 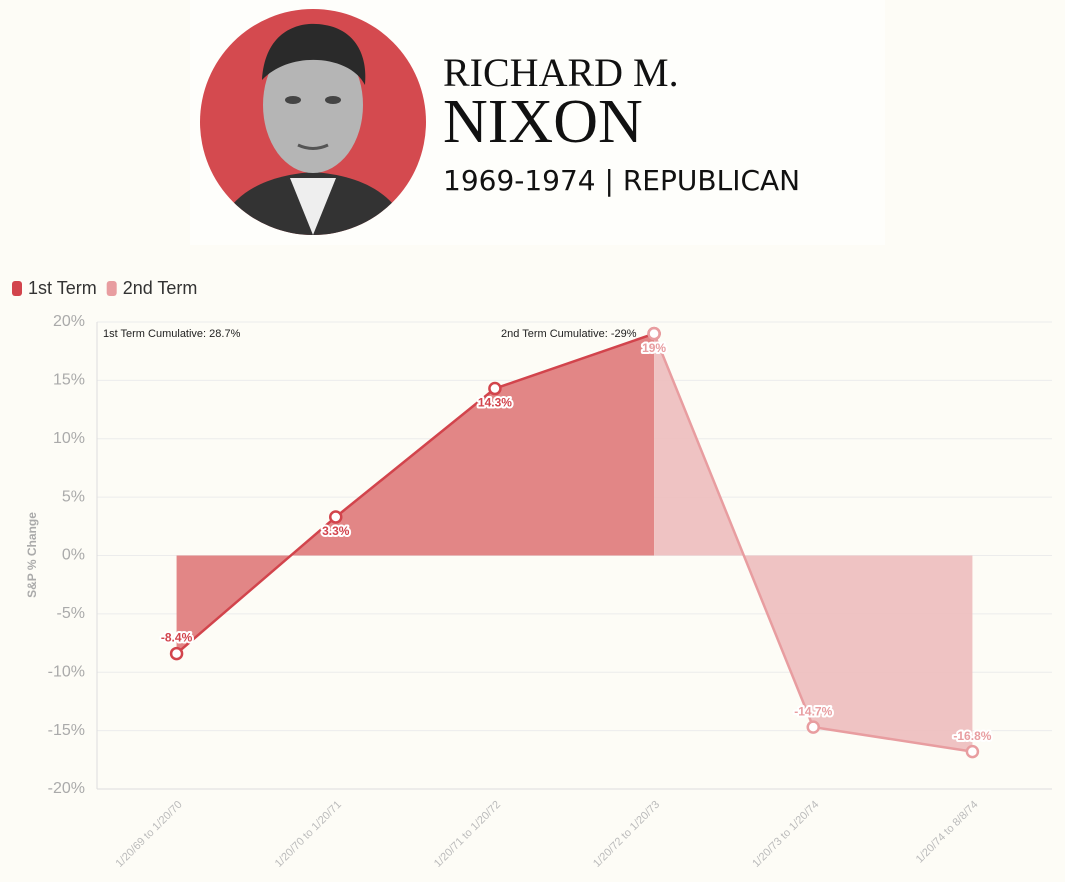 I want to click on x-tick-label: 1/20/74 to 8/8/74, so click(x=947, y=832).